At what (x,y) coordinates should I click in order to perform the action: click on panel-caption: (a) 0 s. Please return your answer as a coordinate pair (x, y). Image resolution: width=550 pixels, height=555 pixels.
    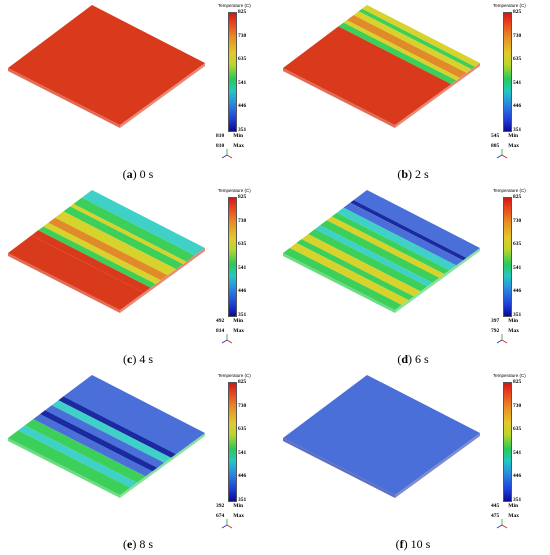
    Looking at the image, I should click on (138, 174).